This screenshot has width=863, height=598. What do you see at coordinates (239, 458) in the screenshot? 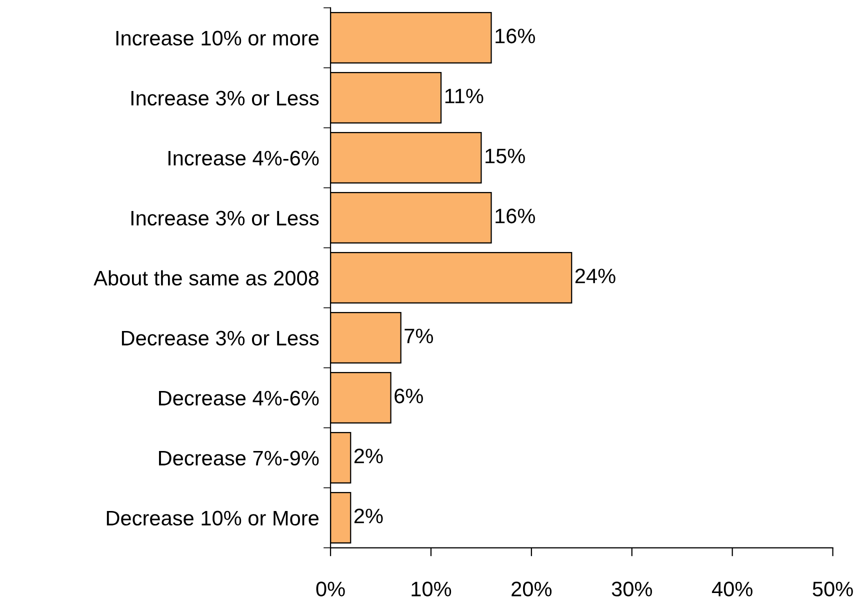
I see `y-tick-label: Decrease 7%-9%` at bounding box center [239, 458].